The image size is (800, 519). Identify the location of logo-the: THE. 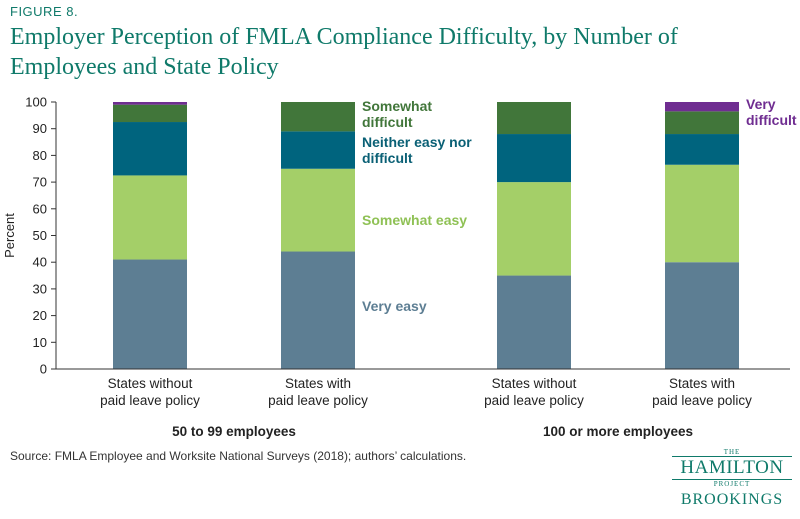
(732, 452).